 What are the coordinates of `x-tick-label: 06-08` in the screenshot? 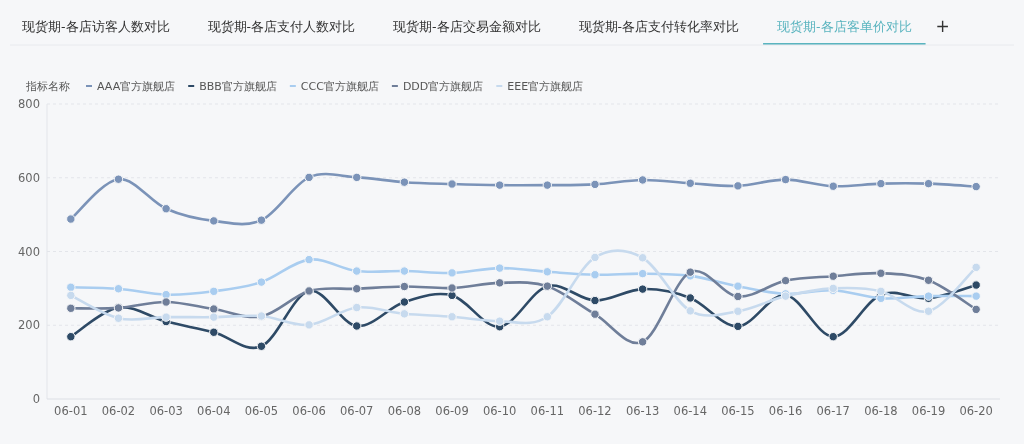 It's located at (404, 411).